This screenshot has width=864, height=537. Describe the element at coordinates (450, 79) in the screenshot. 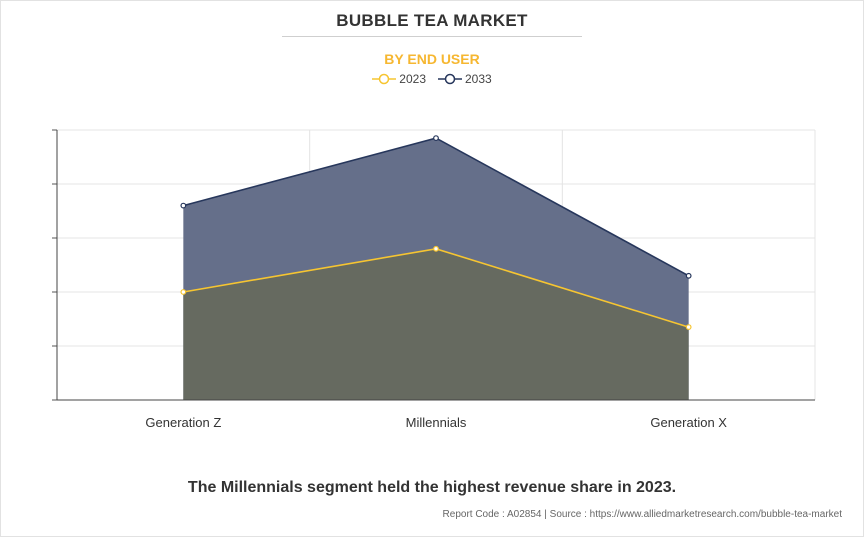

I see `legend-marker-2033-icon` at that location.